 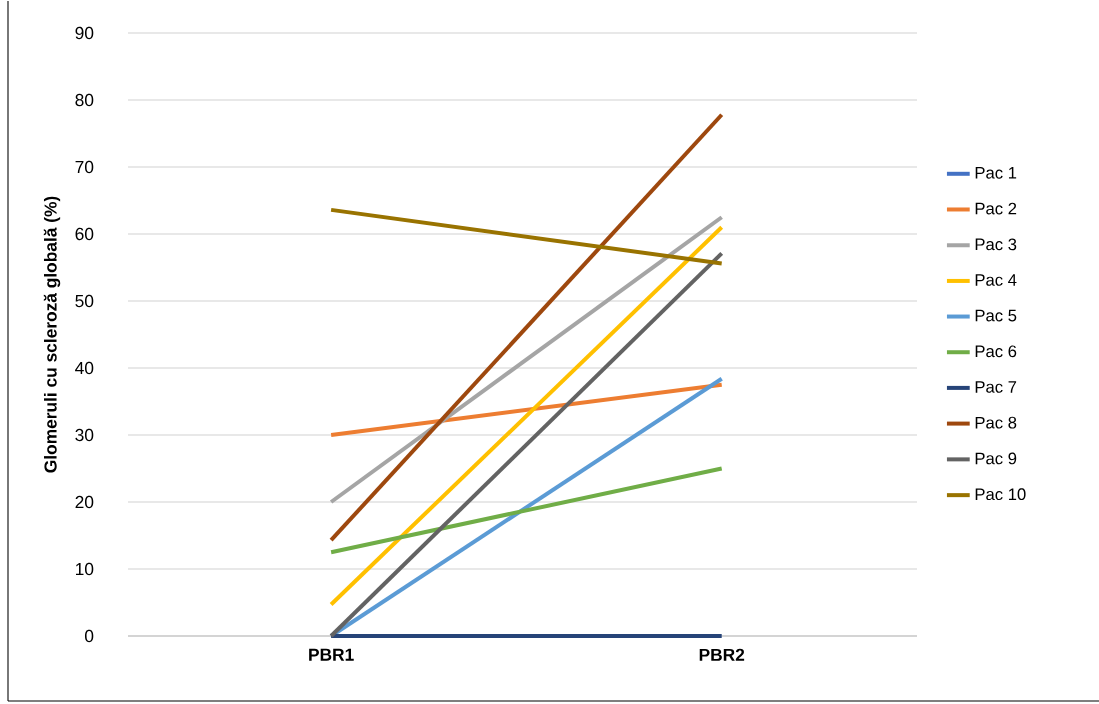 What do you see at coordinates (996, 351) in the screenshot?
I see `legend-label: Pac 6` at bounding box center [996, 351].